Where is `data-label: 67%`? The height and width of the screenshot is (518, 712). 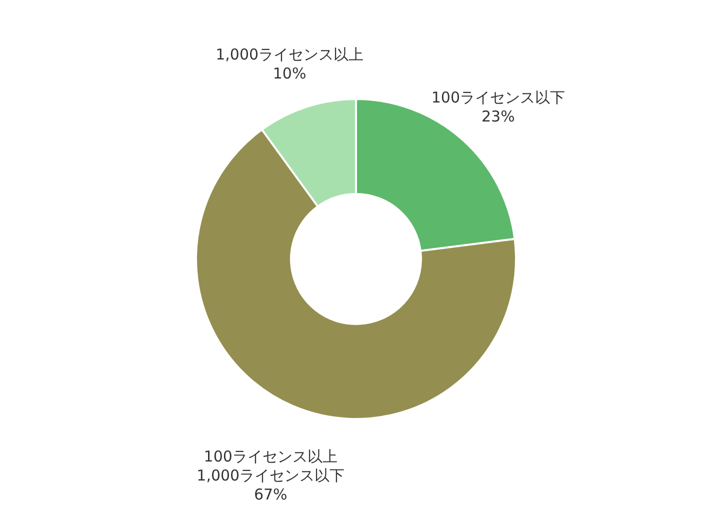
data-label: 67% is located at coordinates (271, 494).